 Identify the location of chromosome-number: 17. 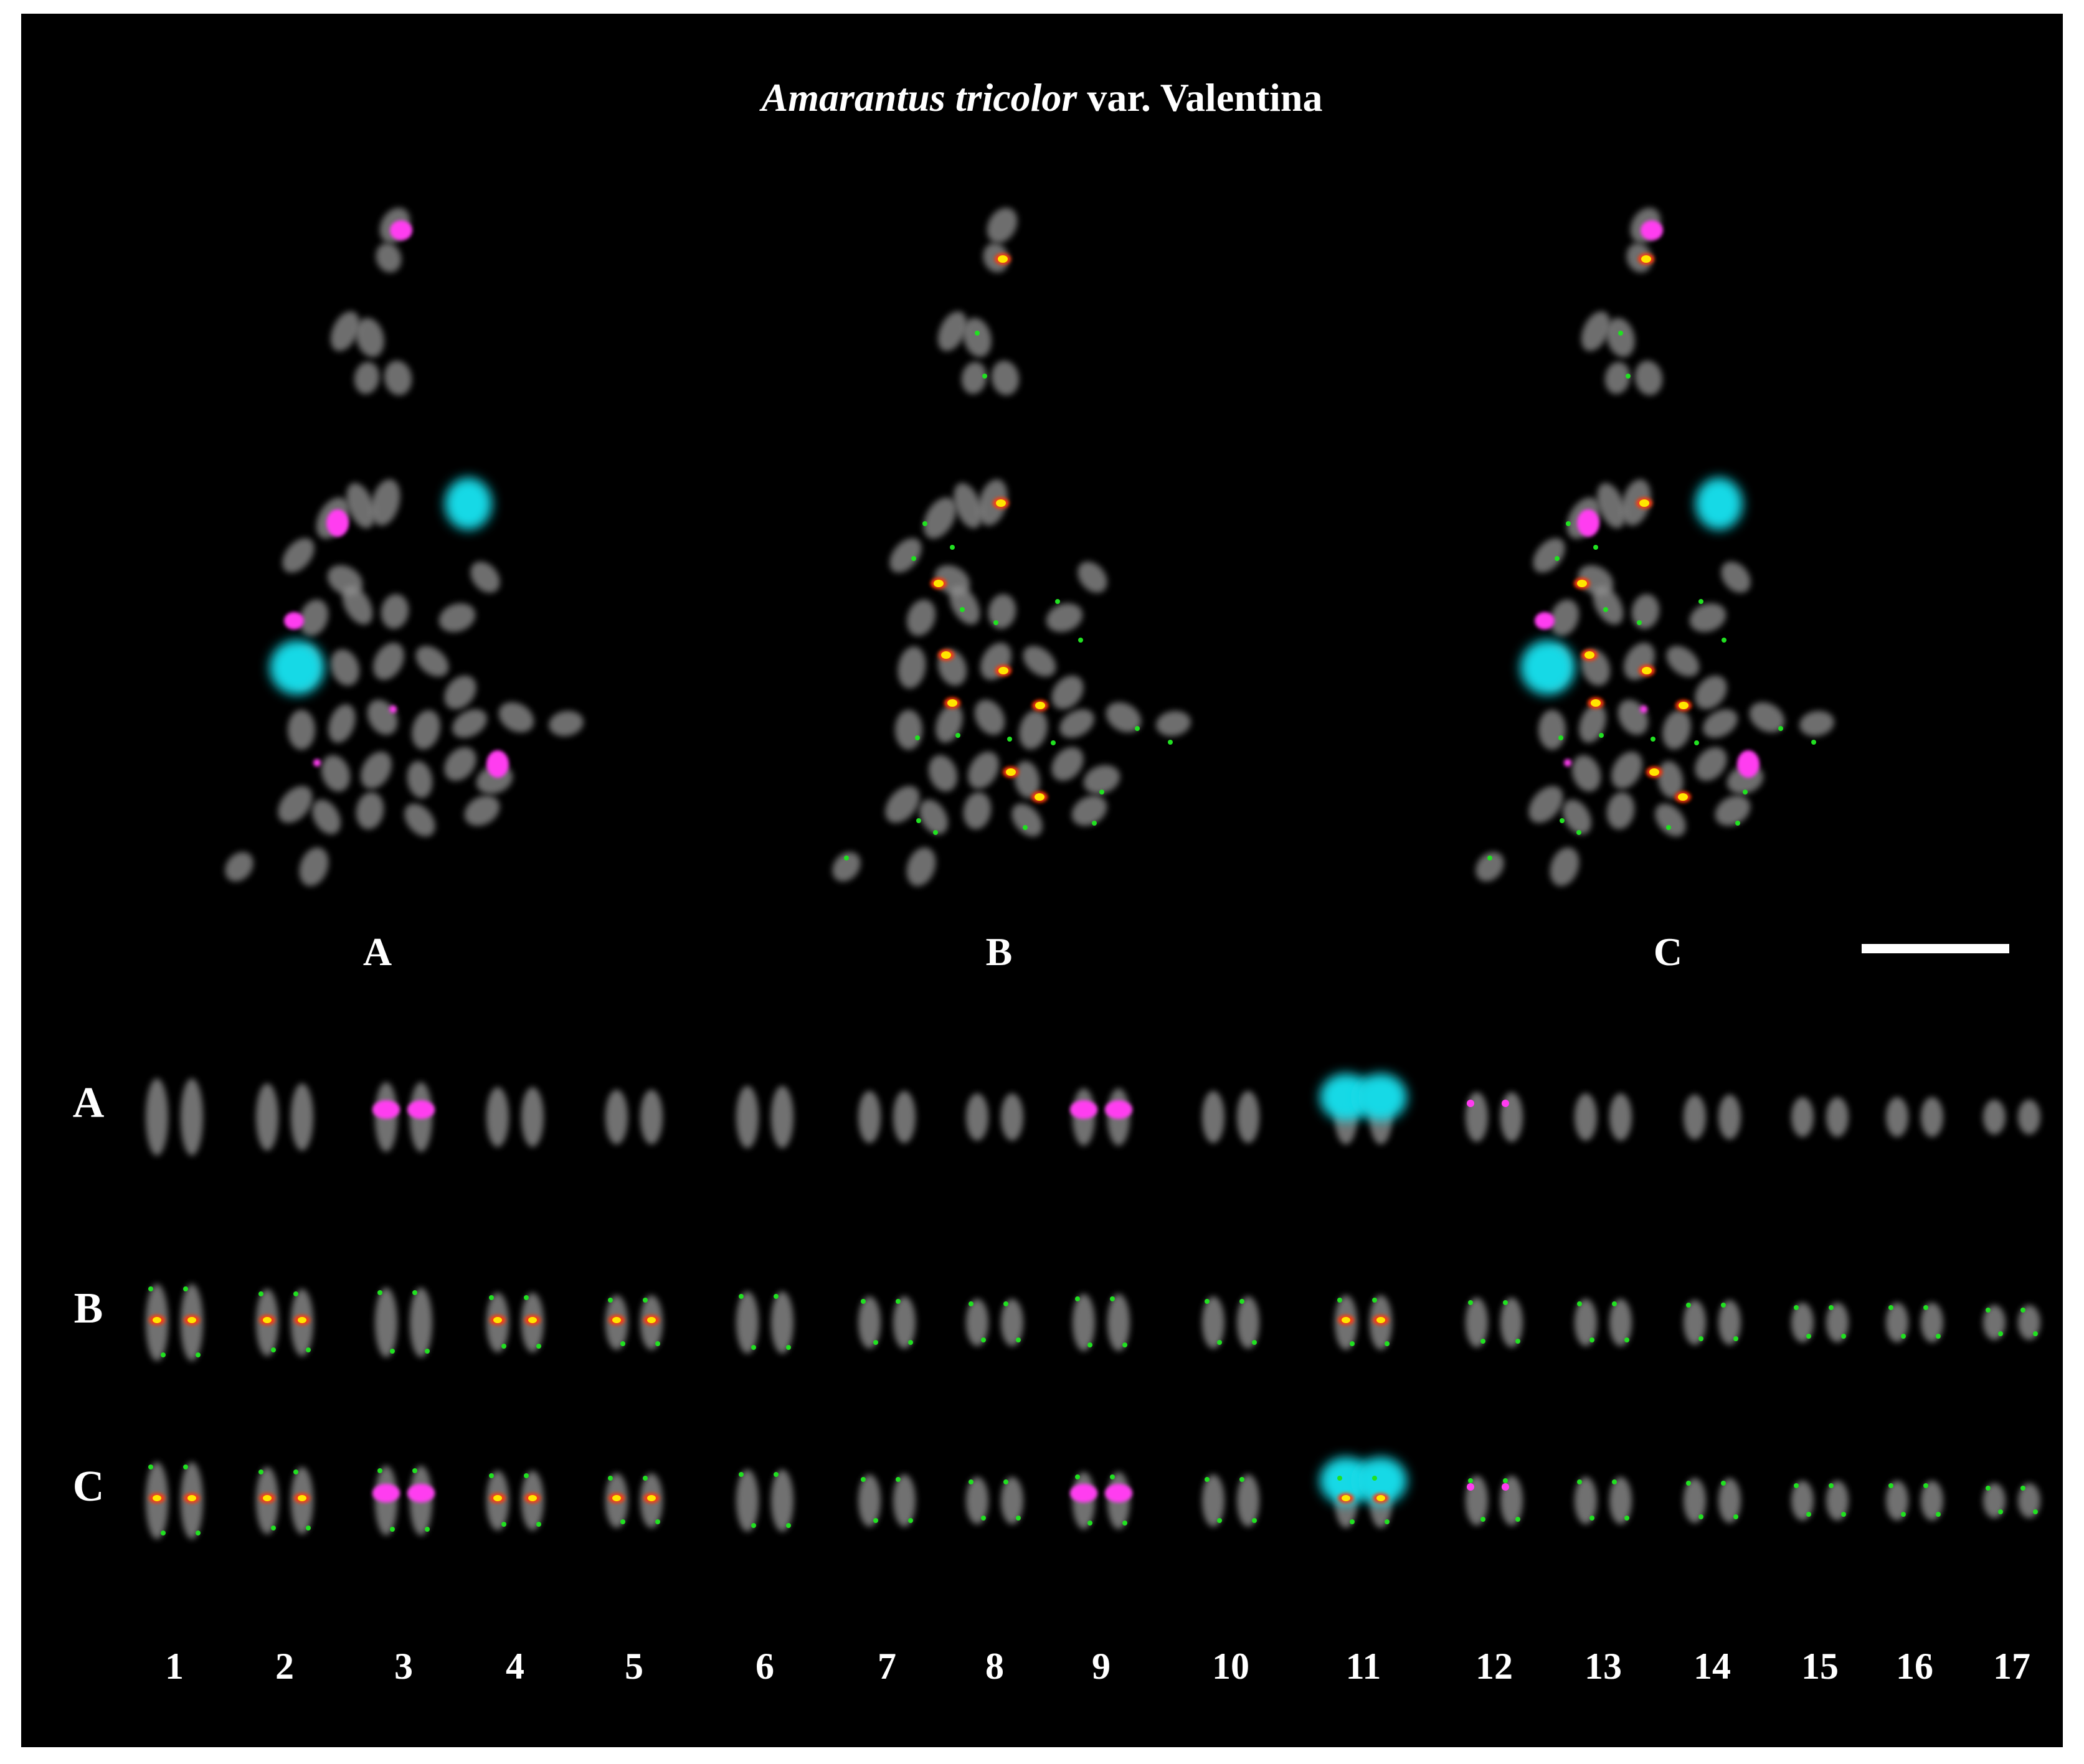
(2011, 1667).